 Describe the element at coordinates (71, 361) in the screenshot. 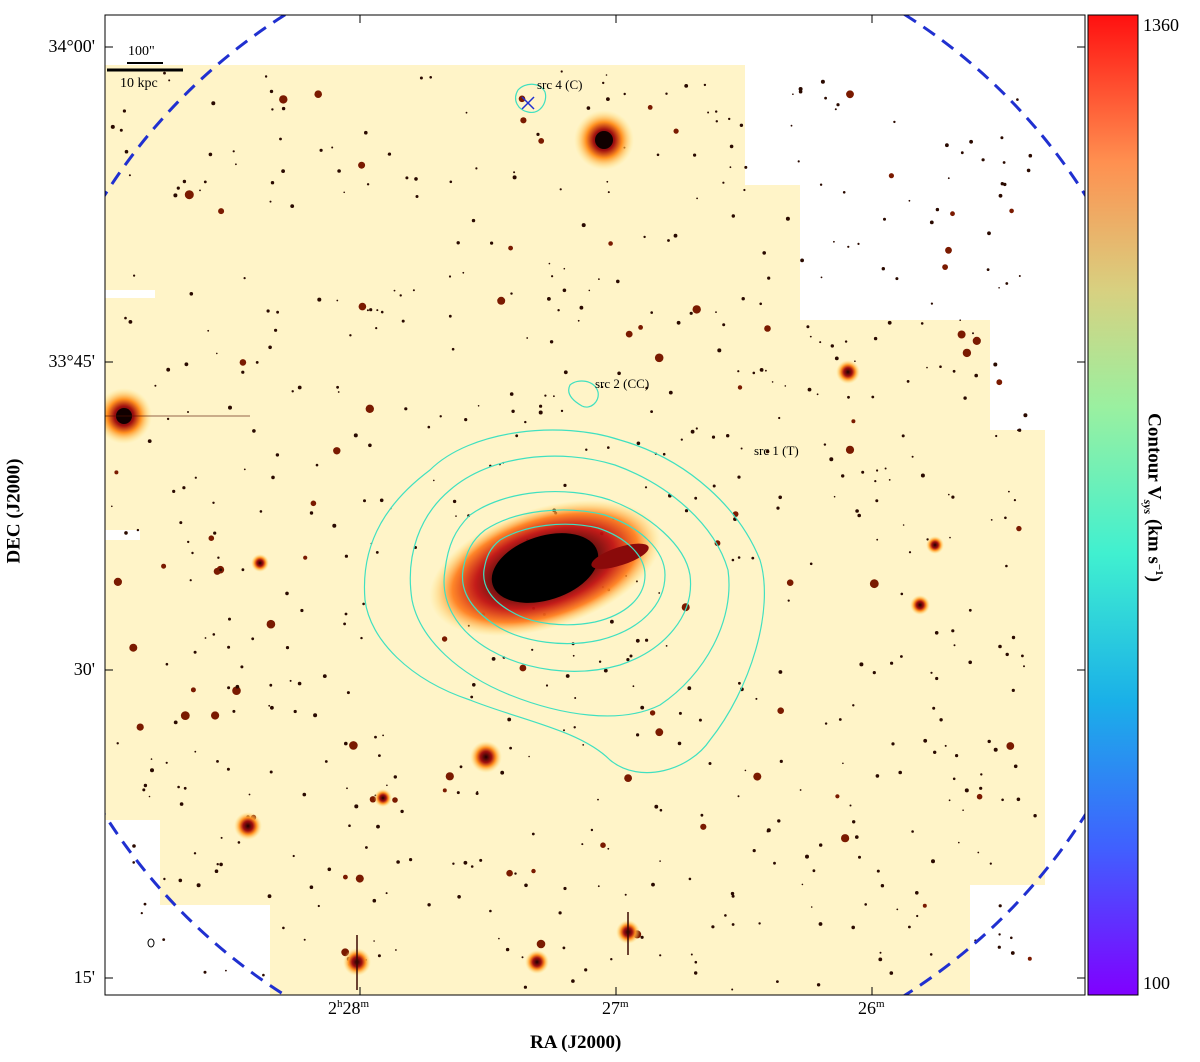

I see `ytick-label: 33°45'` at that location.